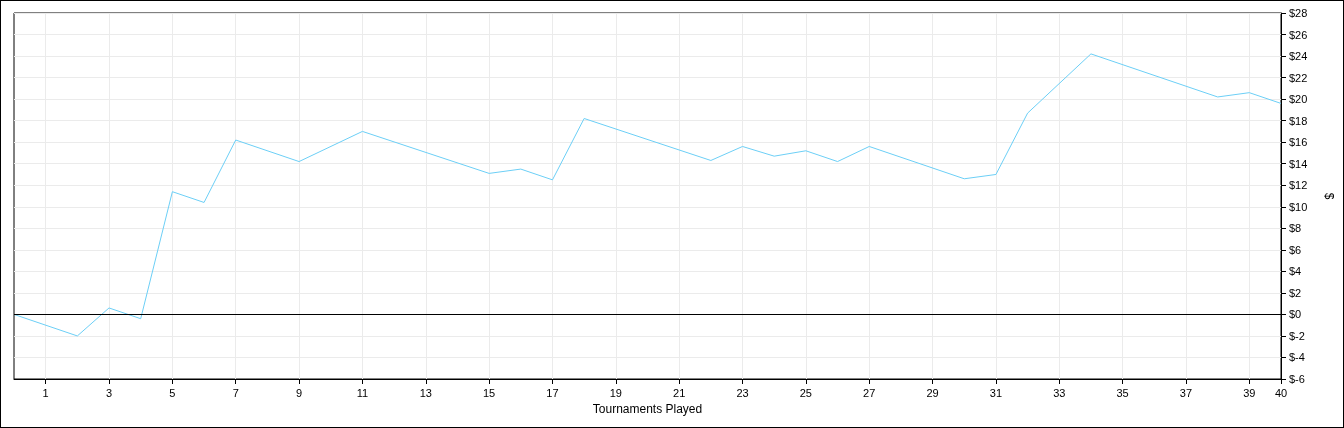 This screenshot has height=428, width=1344. I want to click on x-tick-label: 9, so click(299, 392).